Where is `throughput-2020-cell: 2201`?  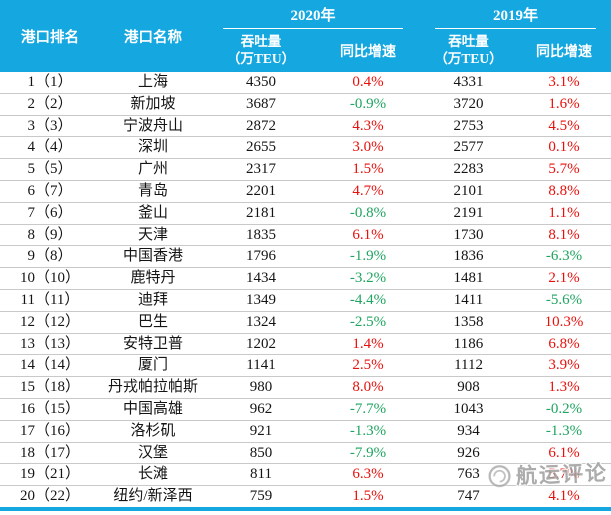 throughput-2020-cell: 2201 is located at coordinates (261, 191).